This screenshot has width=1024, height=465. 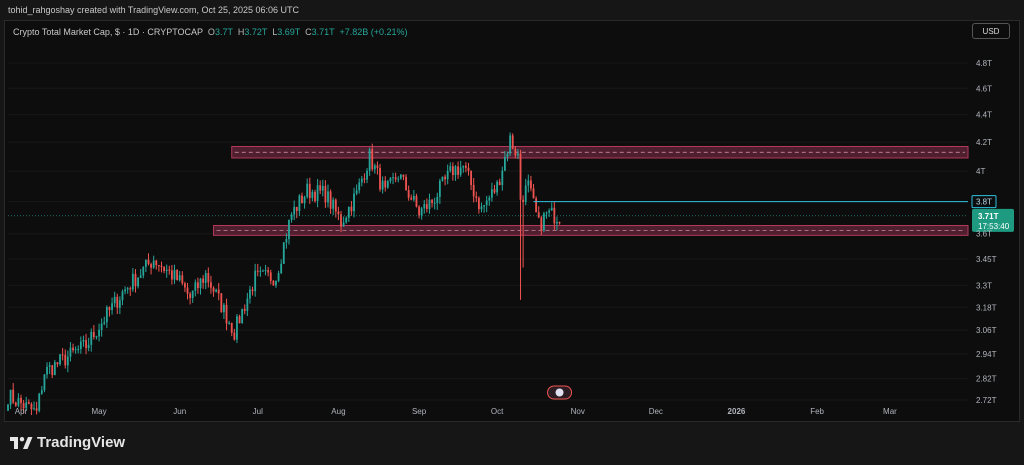 What do you see at coordinates (497, 411) in the screenshot?
I see `x-tick-label: Oct` at bounding box center [497, 411].